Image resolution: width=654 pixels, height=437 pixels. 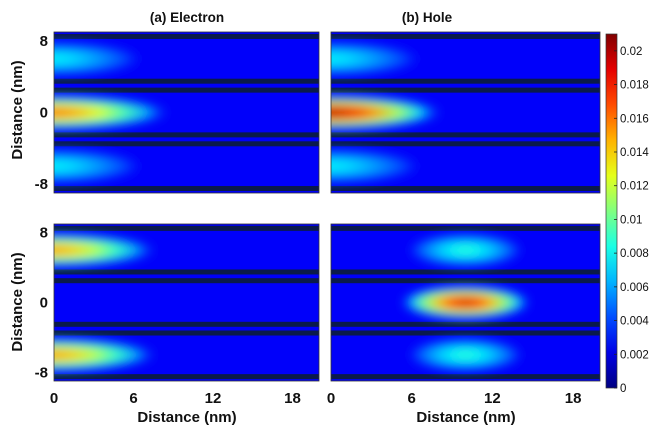 I want to click on panel-frame, so click(x=186, y=302).